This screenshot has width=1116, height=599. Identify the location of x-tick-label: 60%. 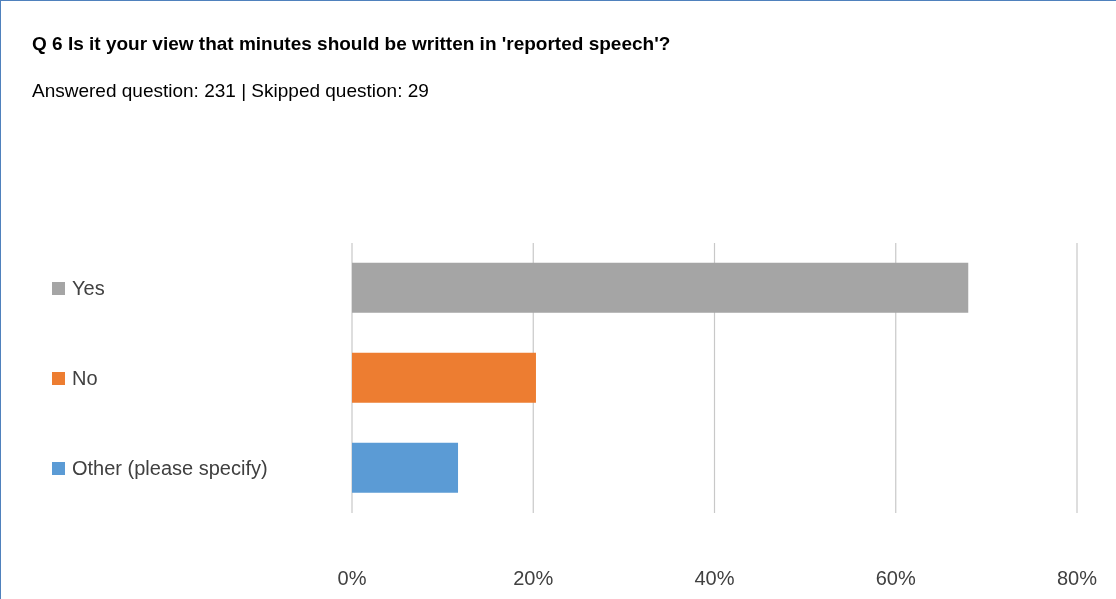
(895, 578).